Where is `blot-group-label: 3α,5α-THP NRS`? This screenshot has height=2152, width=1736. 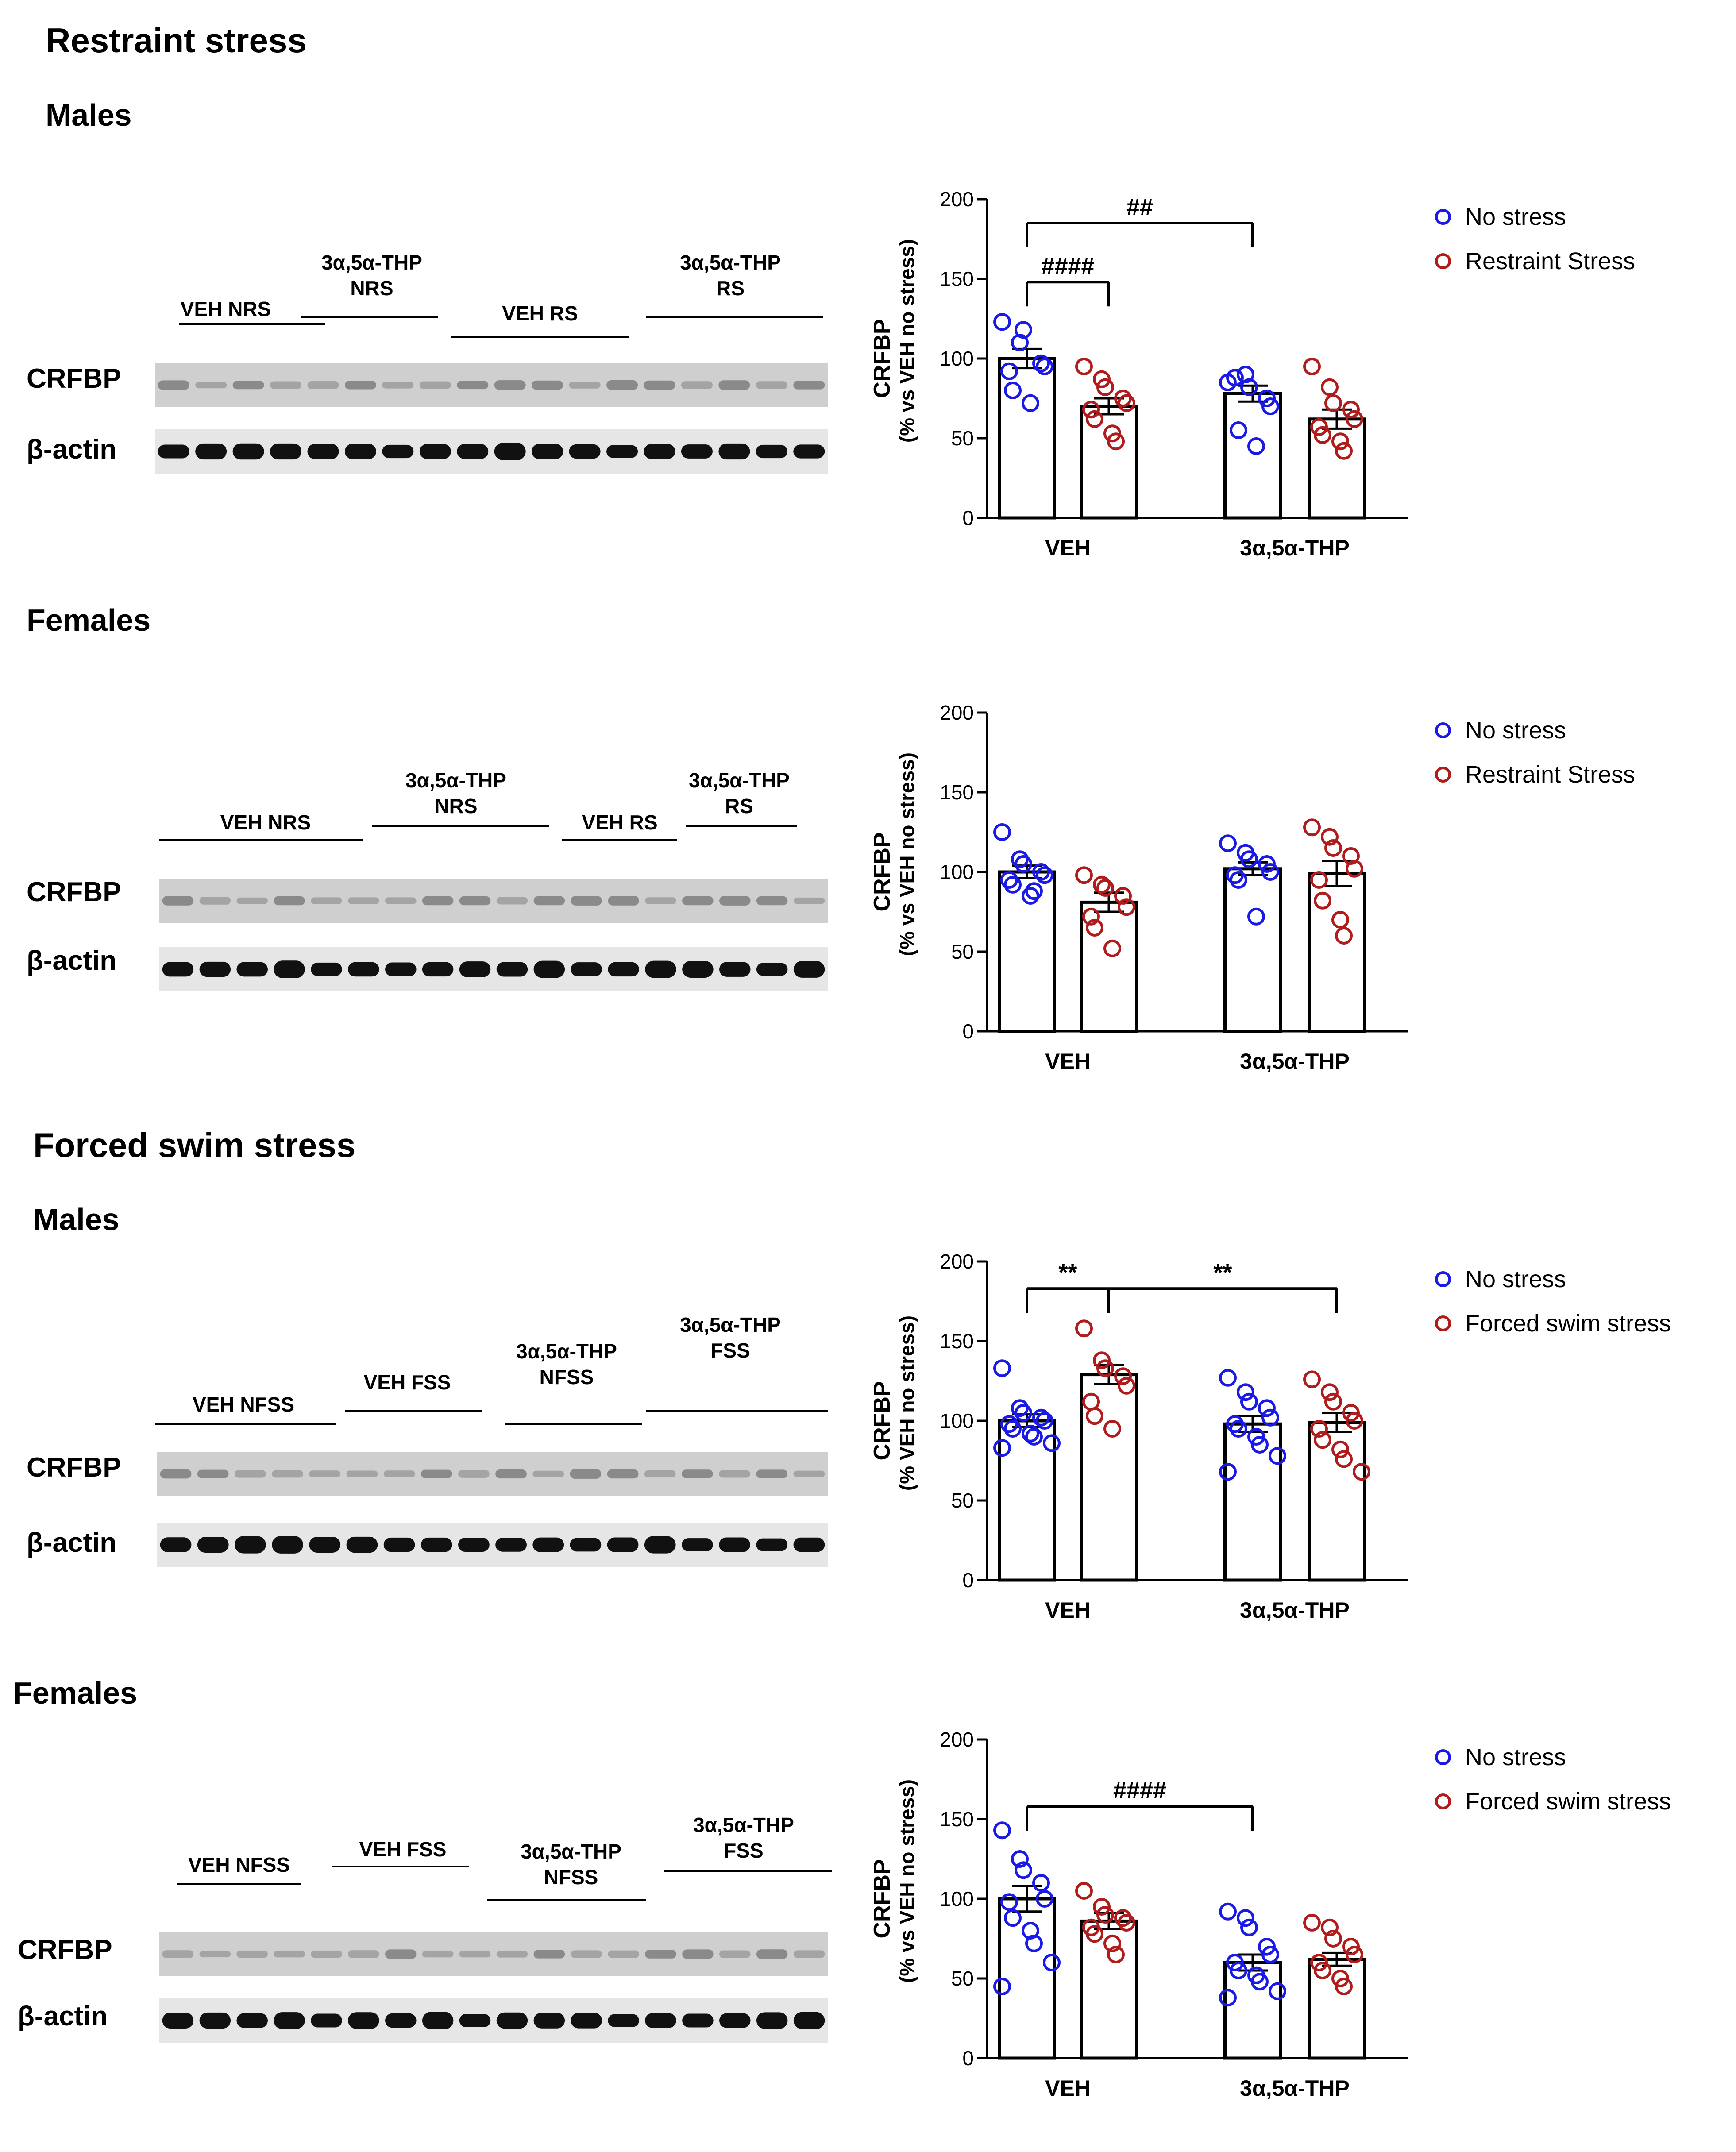
blot-group-label: 3α,5α-THP NRS is located at coordinates (372, 275).